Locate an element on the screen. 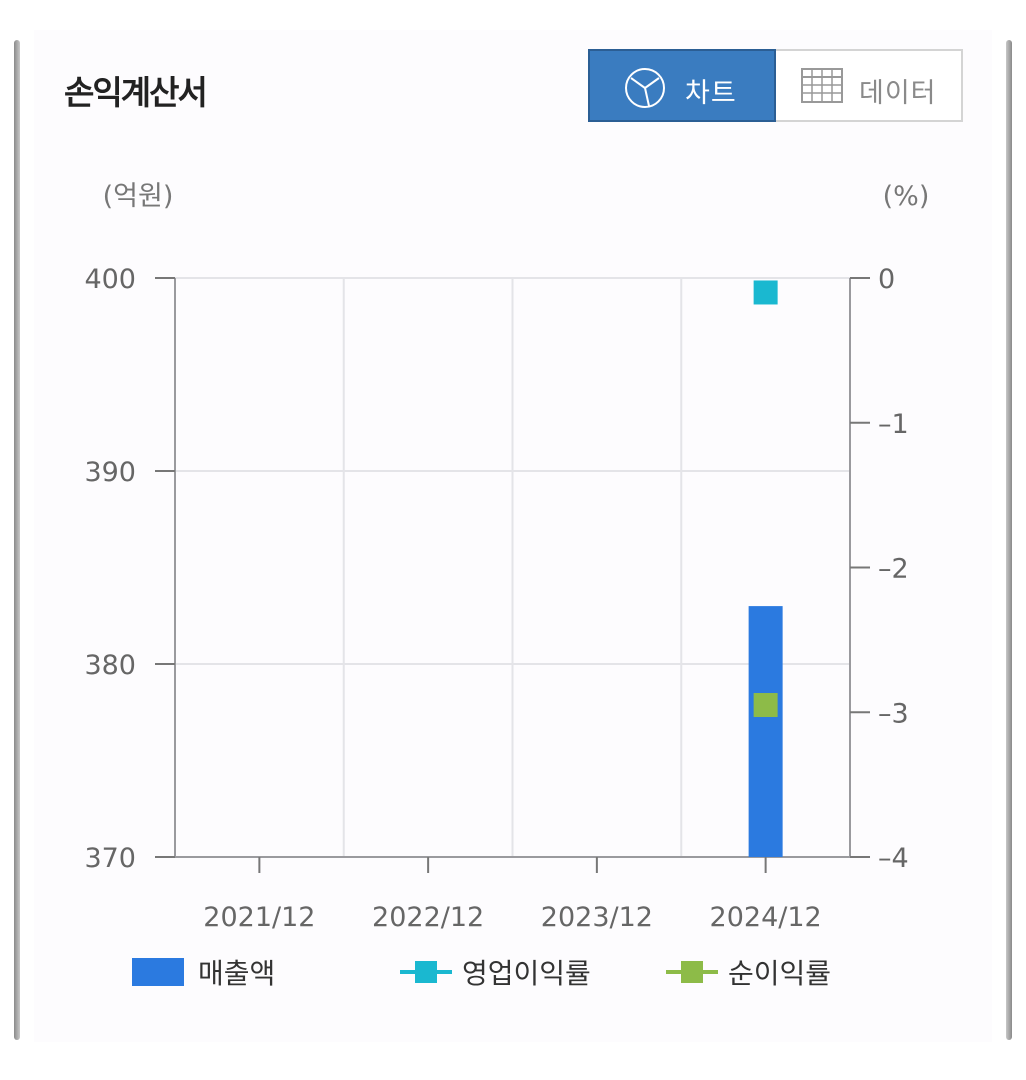  legend-swatch-operating-margin is located at coordinates (426, 972).